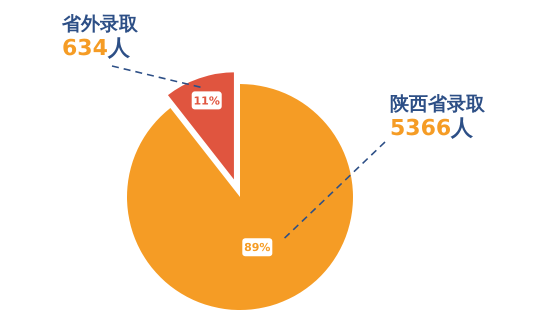  I want to click on text: 89%, so click(257, 247).